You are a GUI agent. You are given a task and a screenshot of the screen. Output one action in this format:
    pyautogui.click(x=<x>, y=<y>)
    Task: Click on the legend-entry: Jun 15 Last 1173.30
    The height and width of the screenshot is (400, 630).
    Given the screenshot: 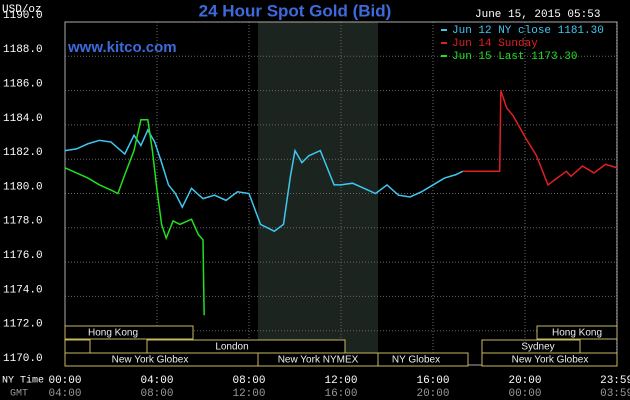 What is the action you would take?
    pyautogui.click(x=514, y=57)
    